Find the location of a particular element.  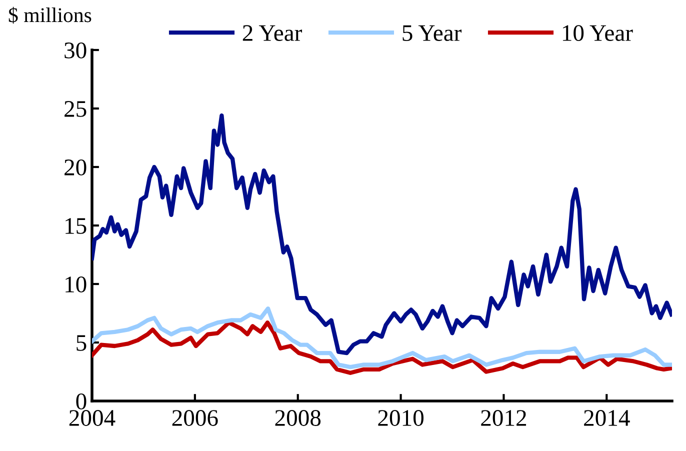

x-tick-label: 2006 is located at coordinates (195, 418).